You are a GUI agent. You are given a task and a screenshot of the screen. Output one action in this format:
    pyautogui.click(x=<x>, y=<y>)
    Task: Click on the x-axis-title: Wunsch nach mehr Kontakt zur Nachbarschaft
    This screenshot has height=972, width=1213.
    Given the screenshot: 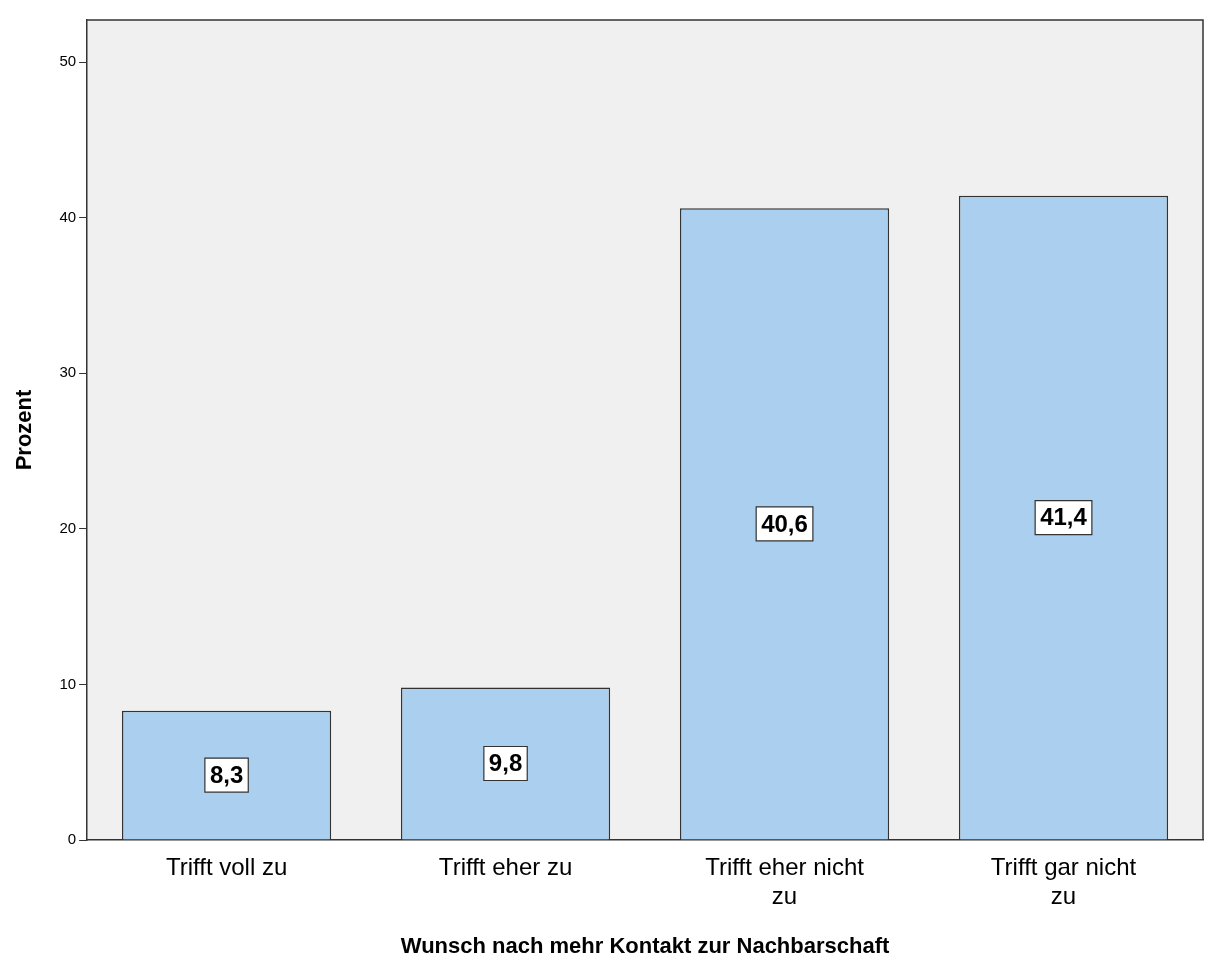 What is the action you would take?
    pyautogui.click(x=645, y=945)
    